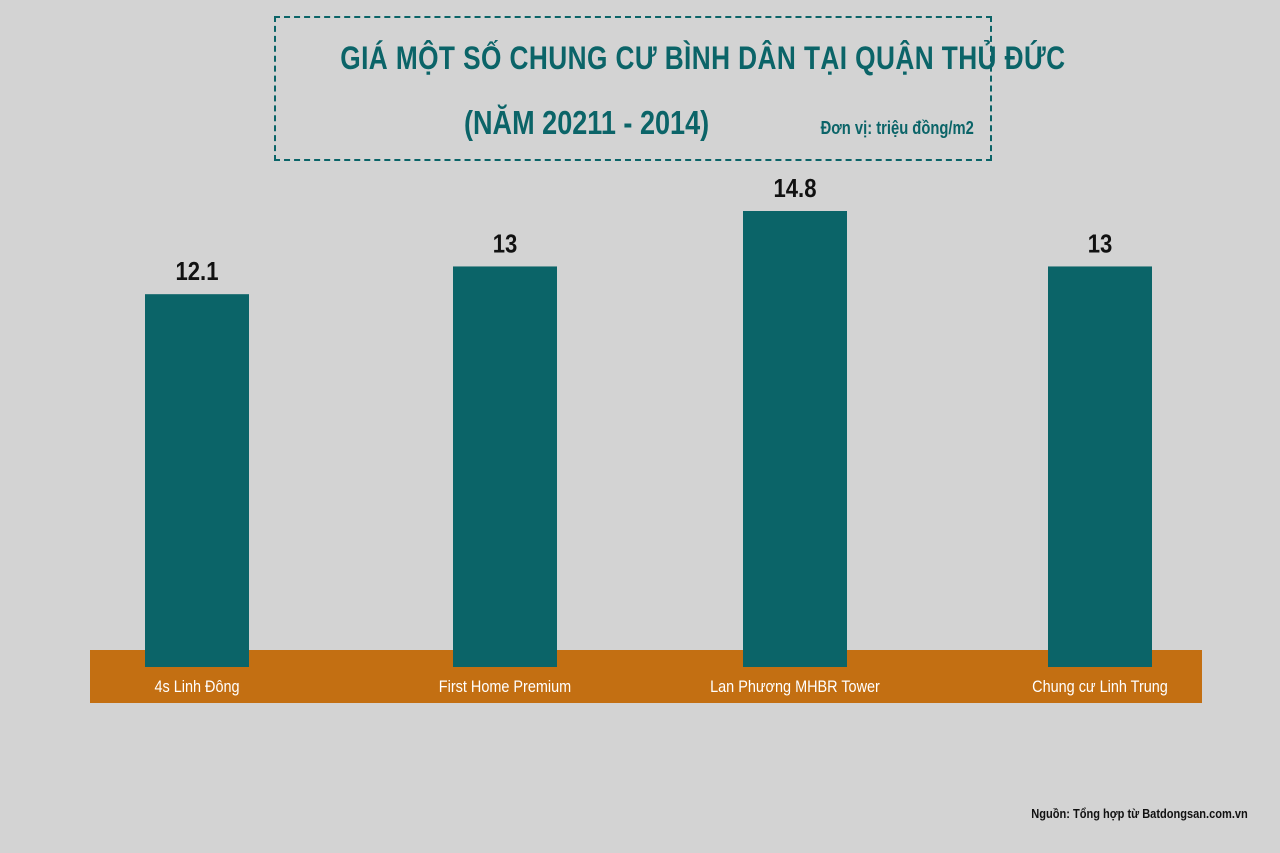 This screenshot has width=1280, height=853. What do you see at coordinates (197, 272) in the screenshot?
I see `value-label-0: 12.1` at bounding box center [197, 272].